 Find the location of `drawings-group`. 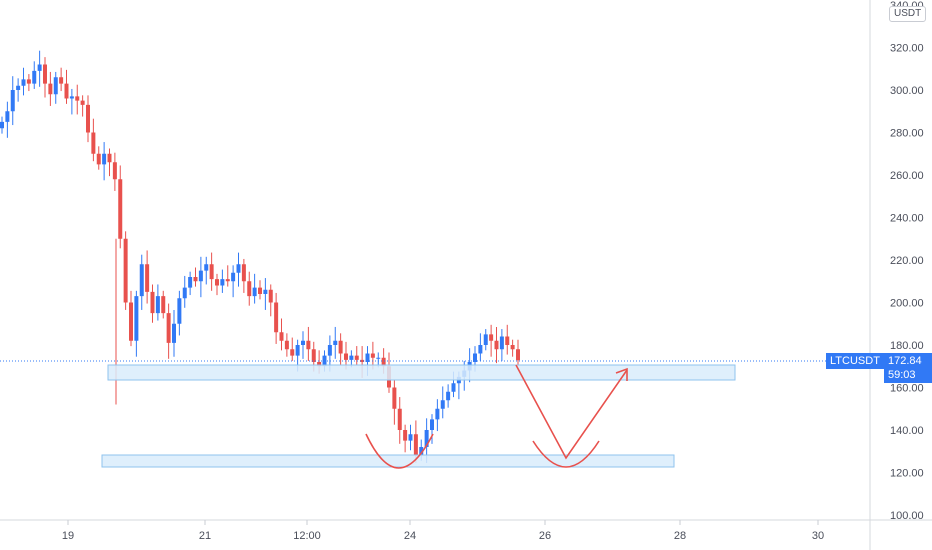

drawings-group is located at coordinates (418, 416).